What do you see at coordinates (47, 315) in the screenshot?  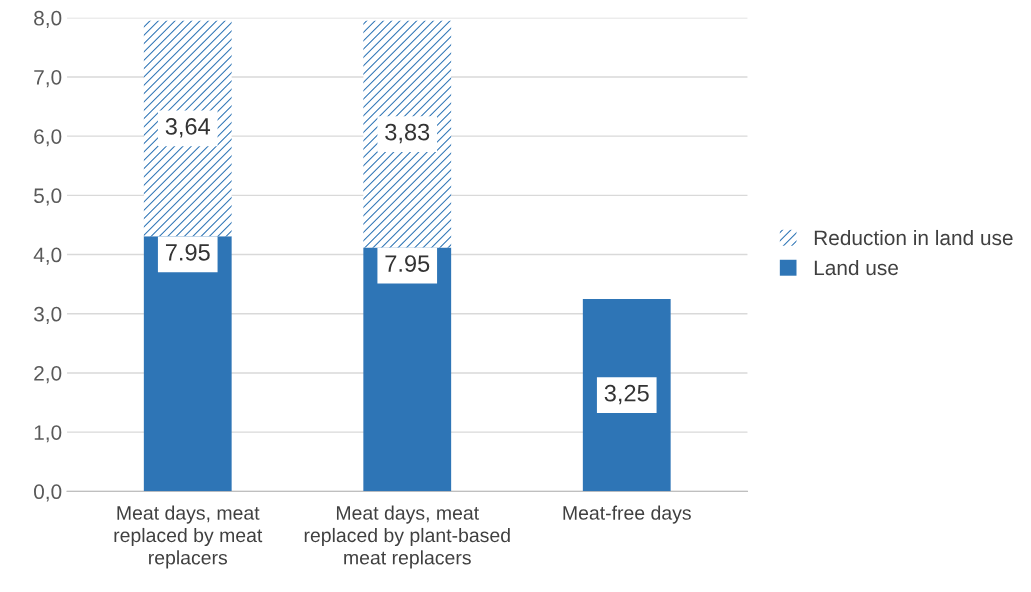 I see `y-tick-label: 3,0` at bounding box center [47, 315].